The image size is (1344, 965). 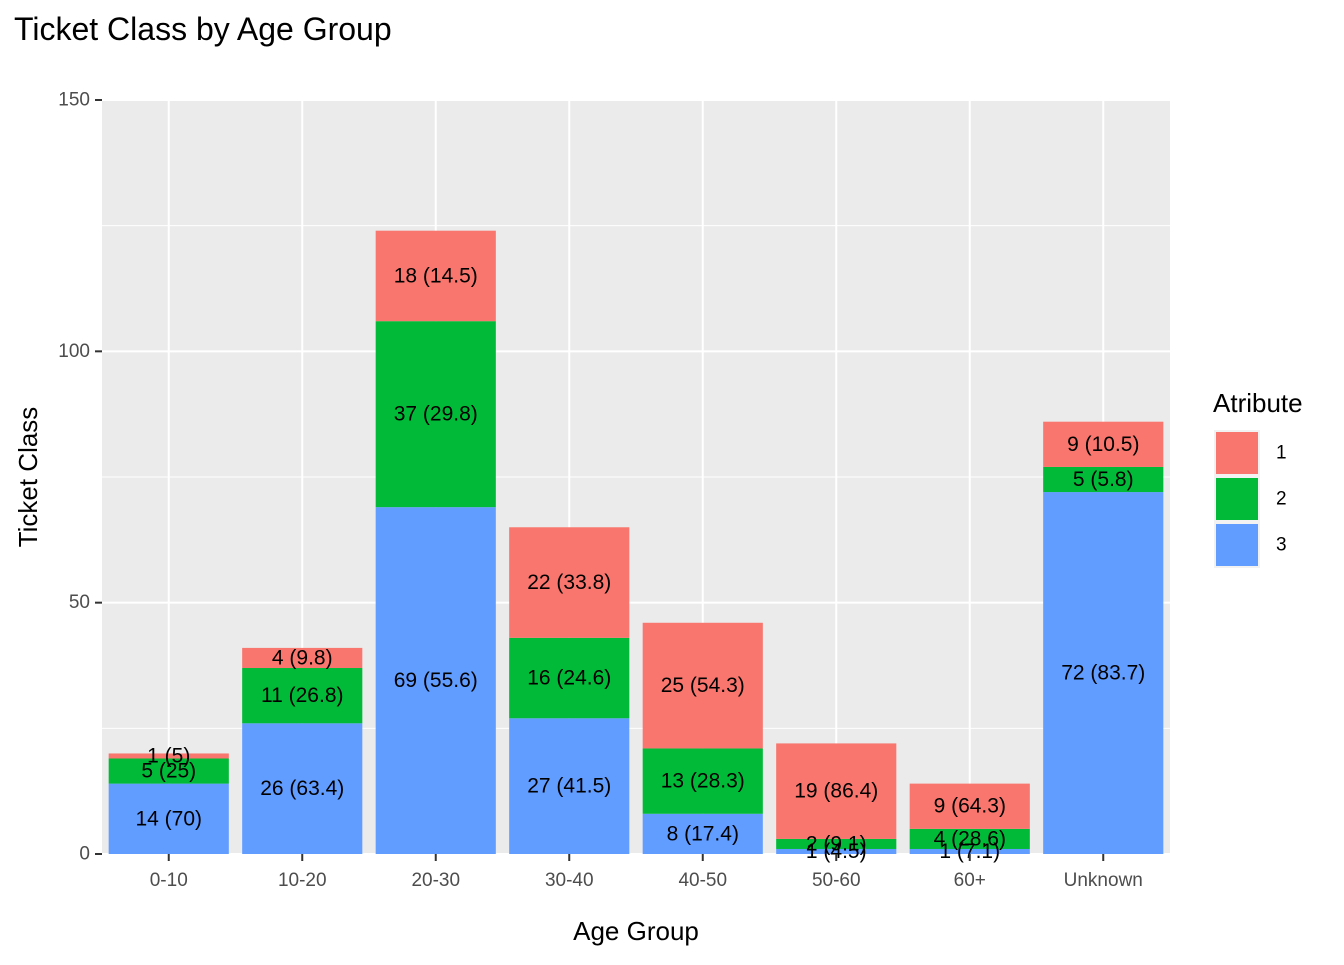 I want to click on data-label: 5 (5.8), so click(x=1103, y=479).